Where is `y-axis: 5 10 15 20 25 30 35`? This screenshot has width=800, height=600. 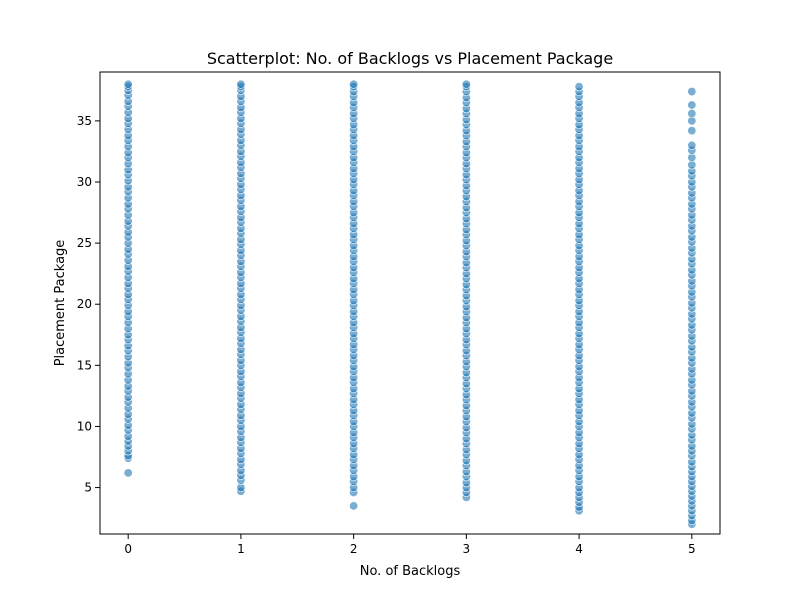 y-axis: 5 10 15 20 25 30 35 is located at coordinates (88, 304).